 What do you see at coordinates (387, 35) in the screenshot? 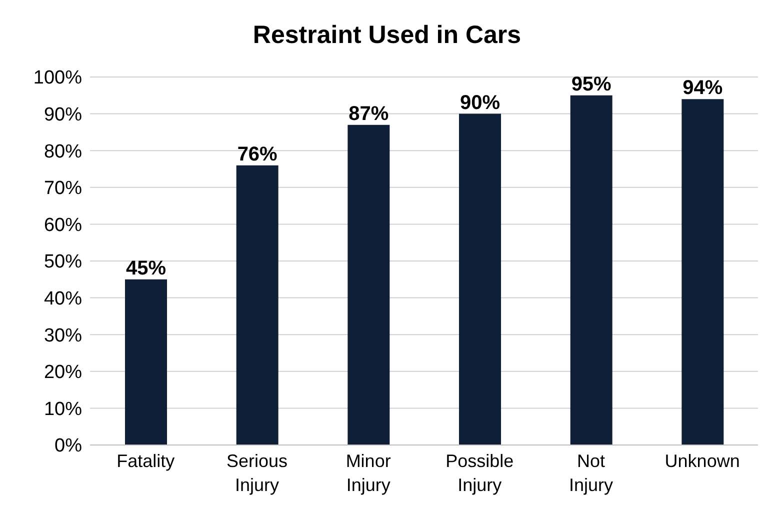
I see `chart-title: Restraint Used in Cars` at bounding box center [387, 35].